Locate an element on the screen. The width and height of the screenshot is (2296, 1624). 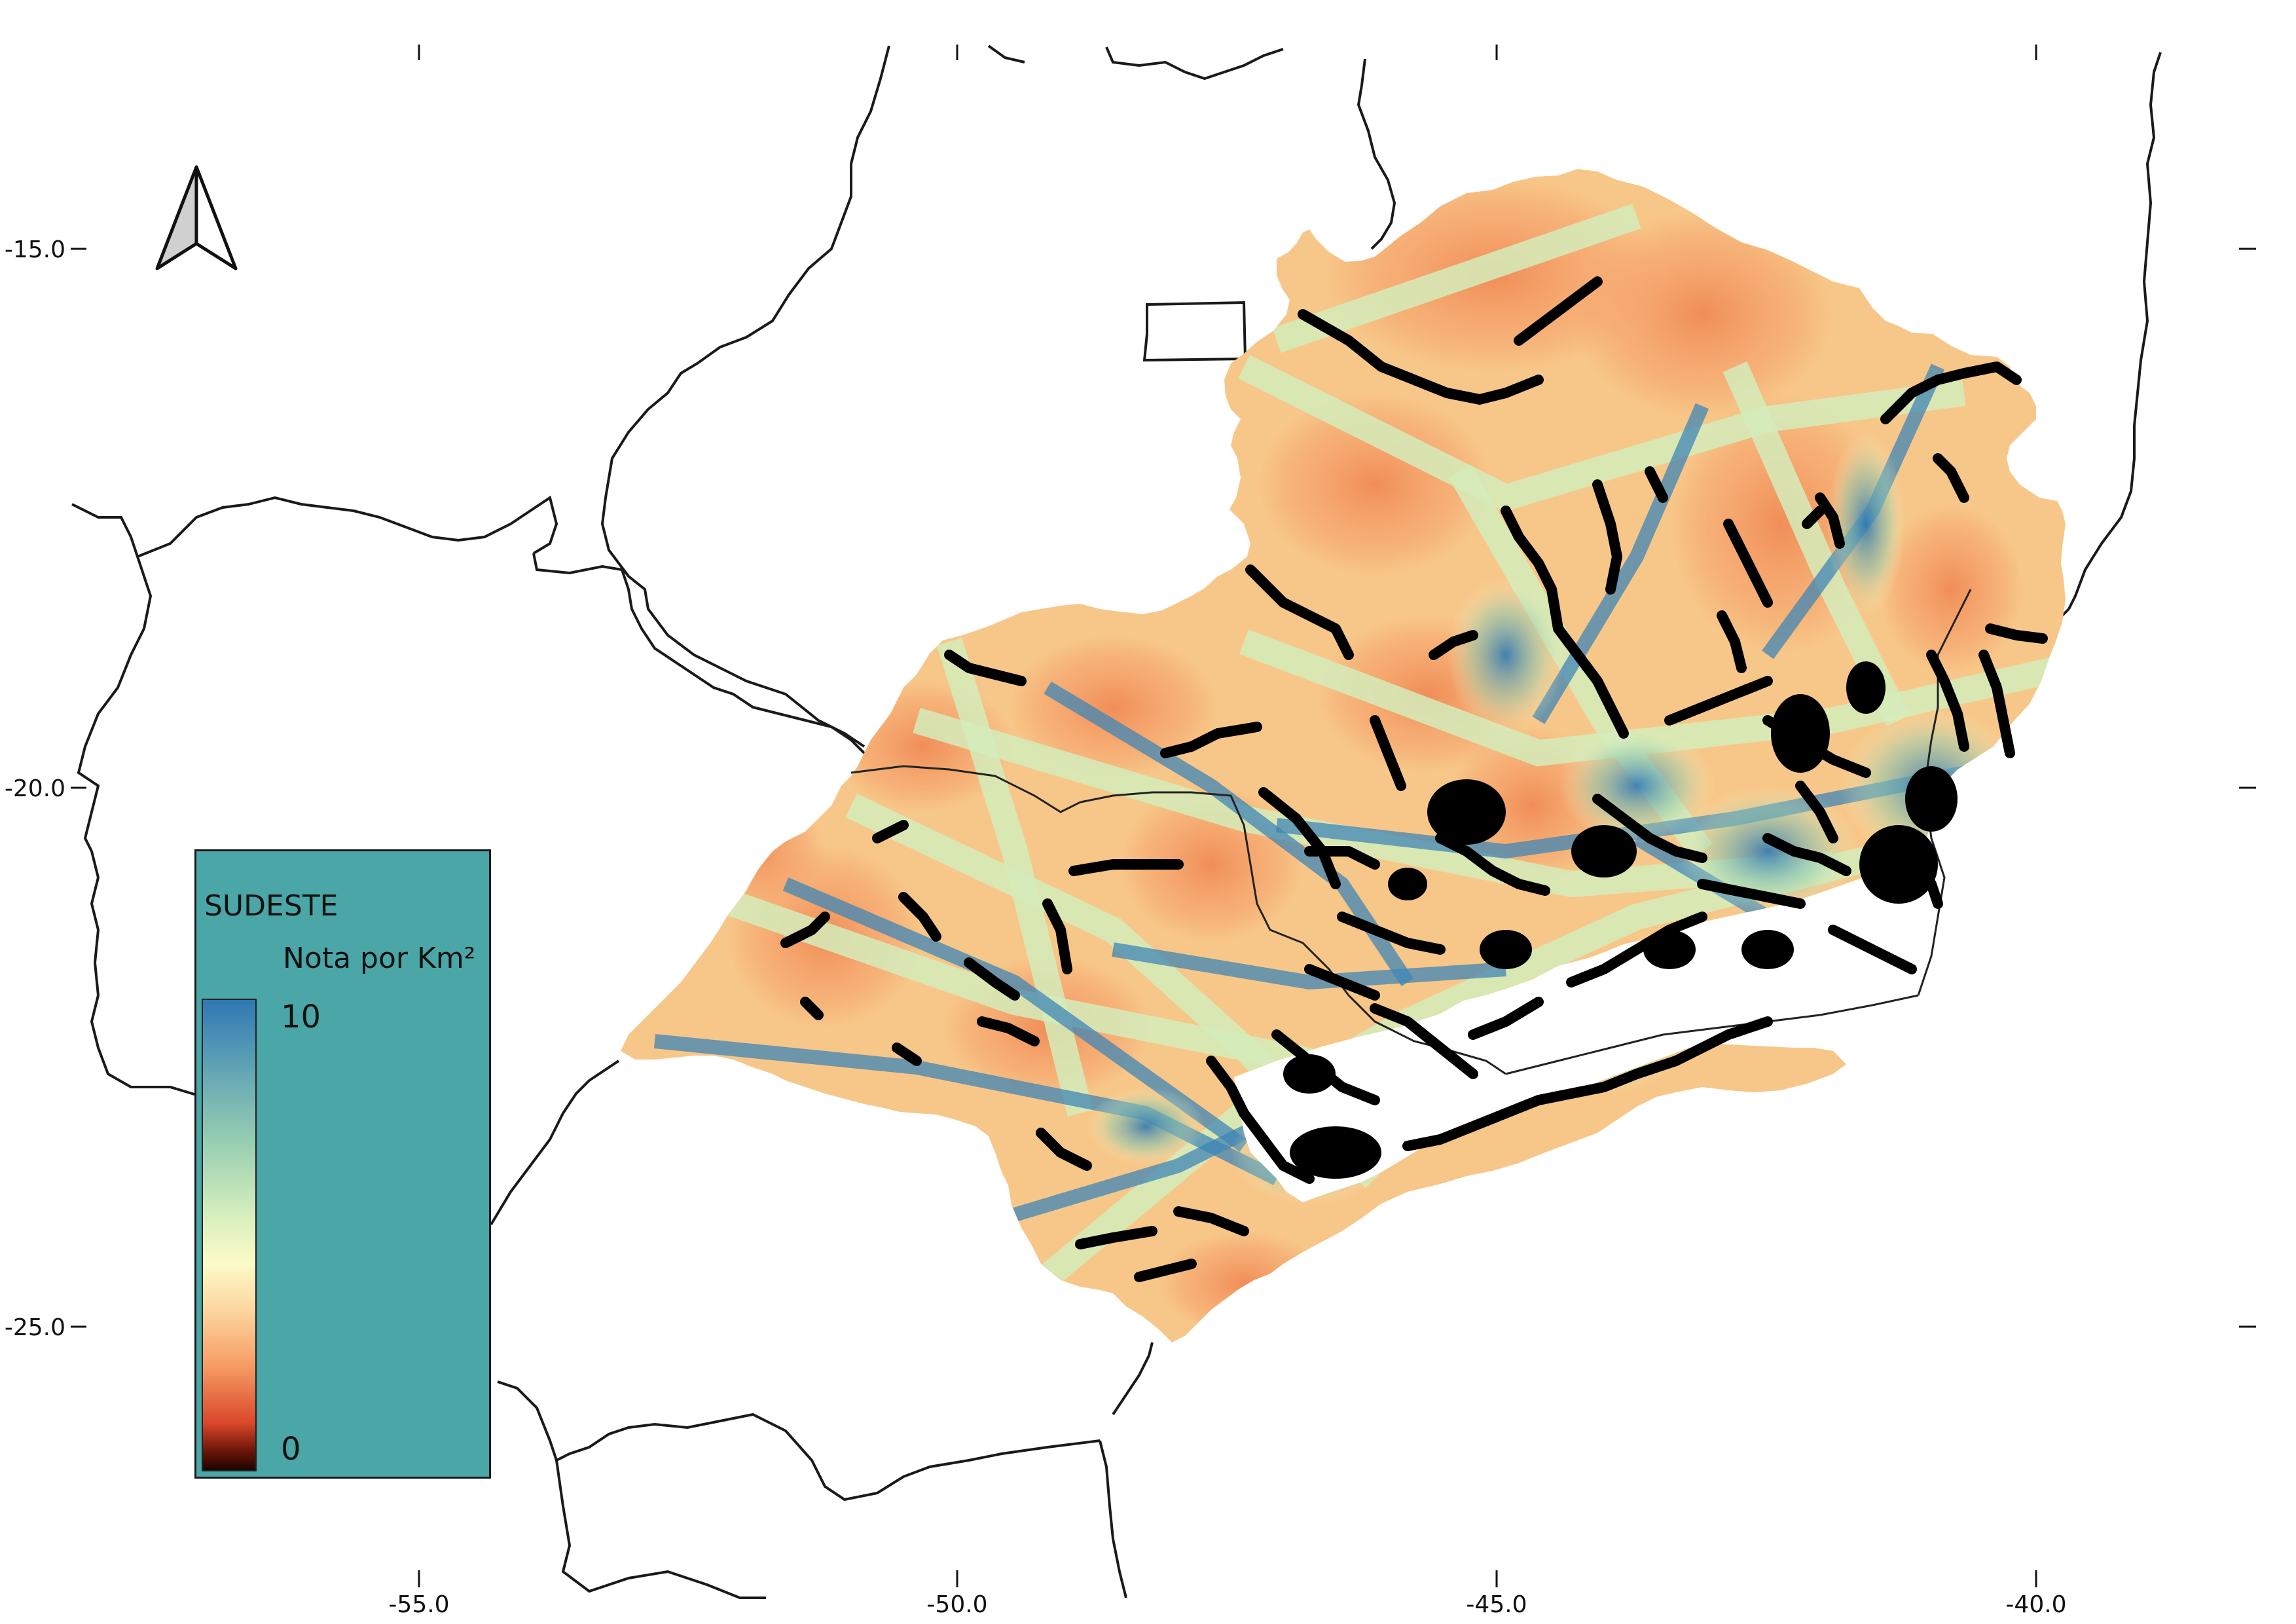
border-coast-south is located at coordinates (1113, 1519).